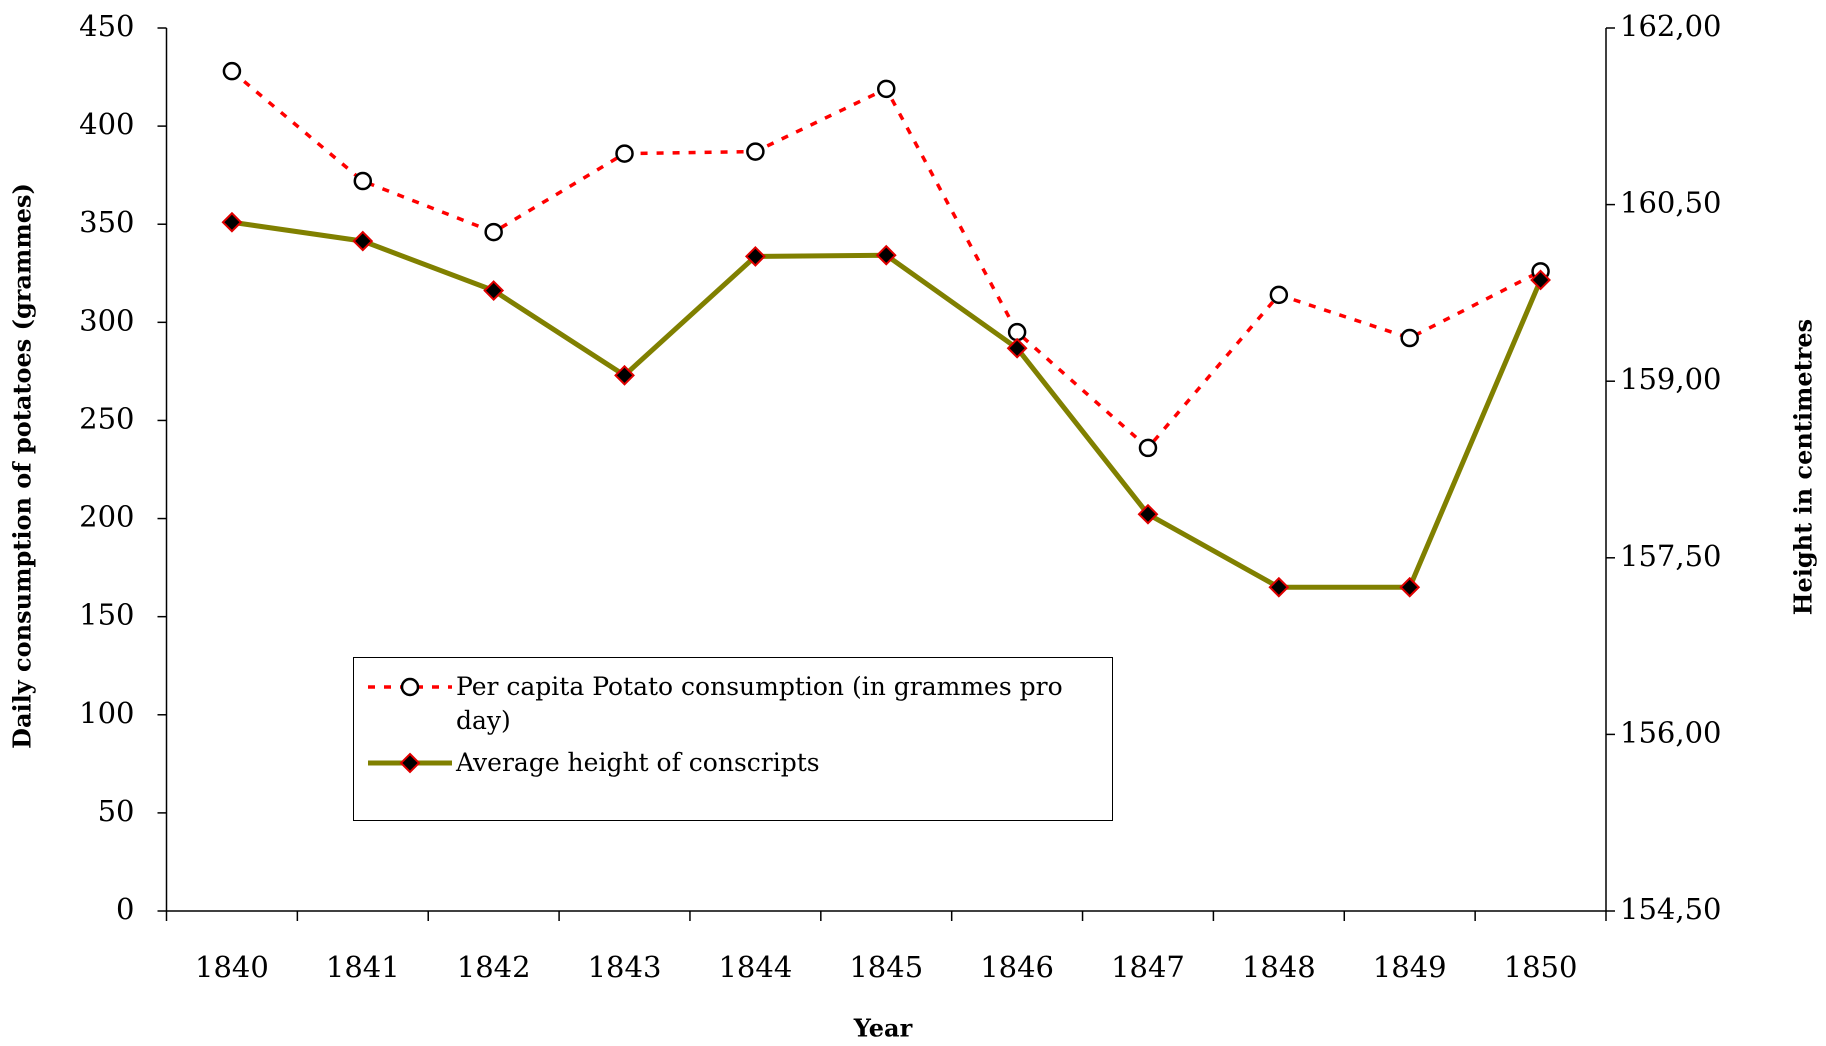 Image resolution: width=1826 pixels, height=1046 pixels. What do you see at coordinates (1541, 967) in the screenshot?
I see `x-tick-label: 1850` at bounding box center [1541, 967].